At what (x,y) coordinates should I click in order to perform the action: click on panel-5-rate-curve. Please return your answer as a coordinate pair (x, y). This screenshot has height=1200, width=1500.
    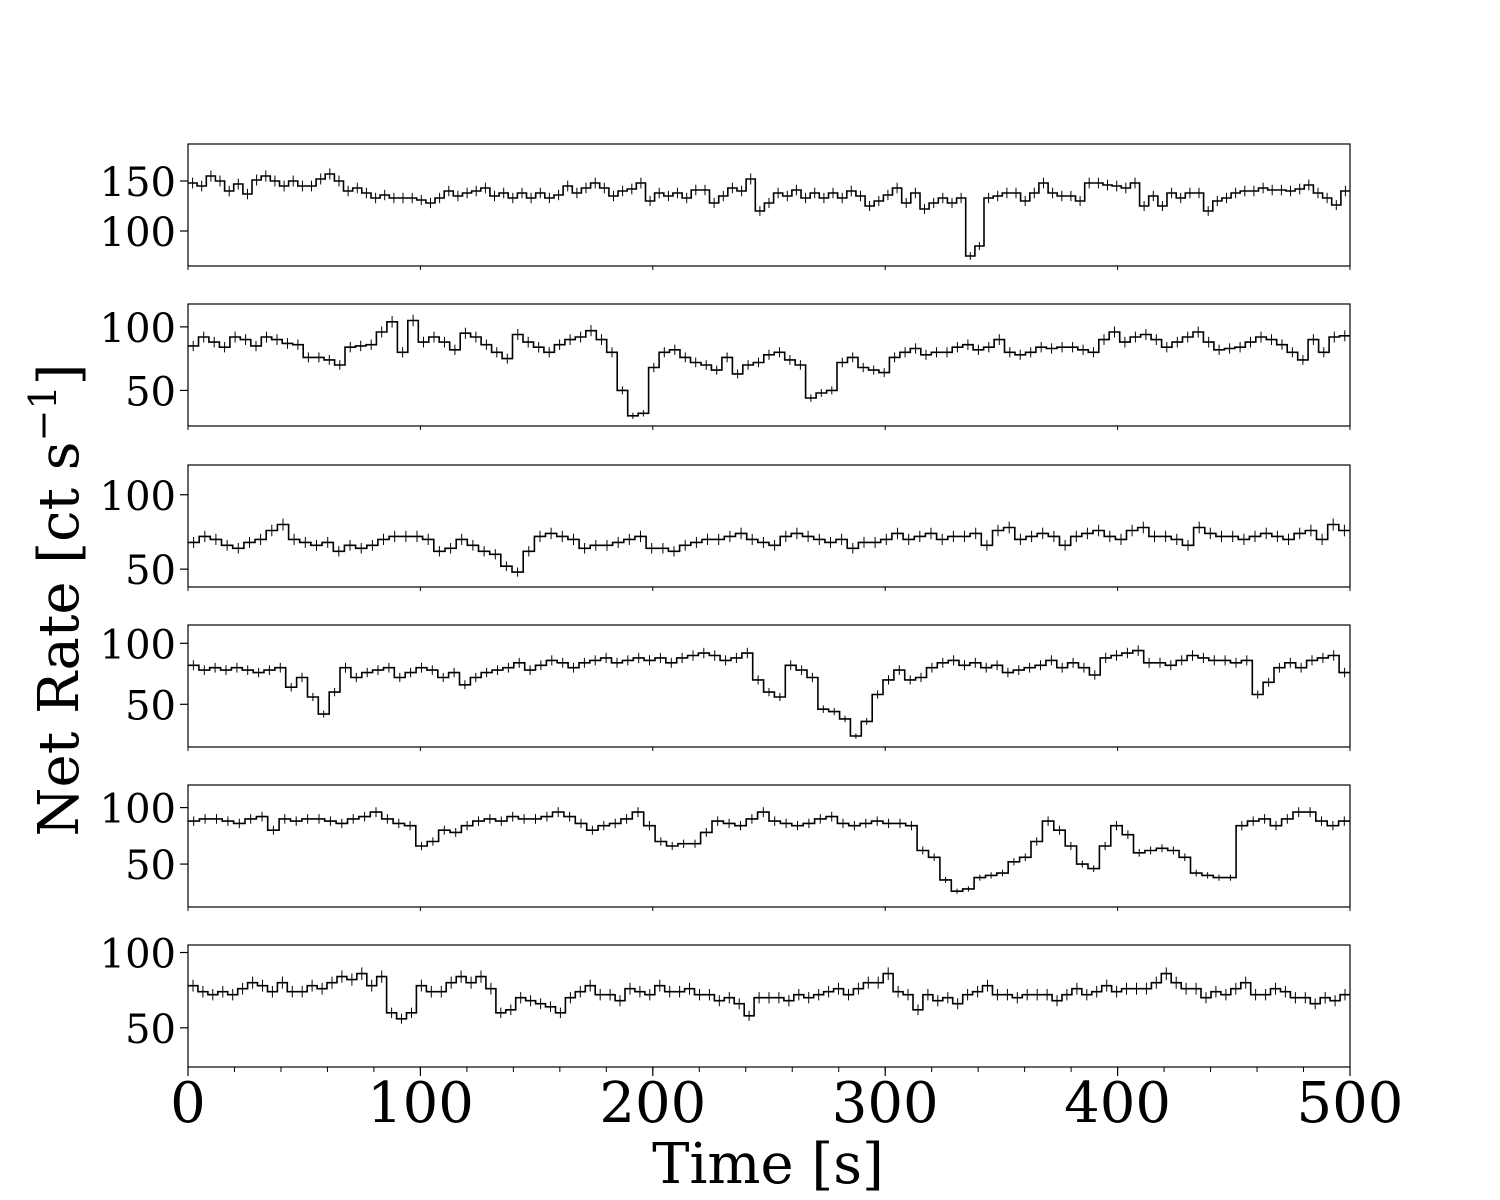
    Looking at the image, I should click on (769, 851).